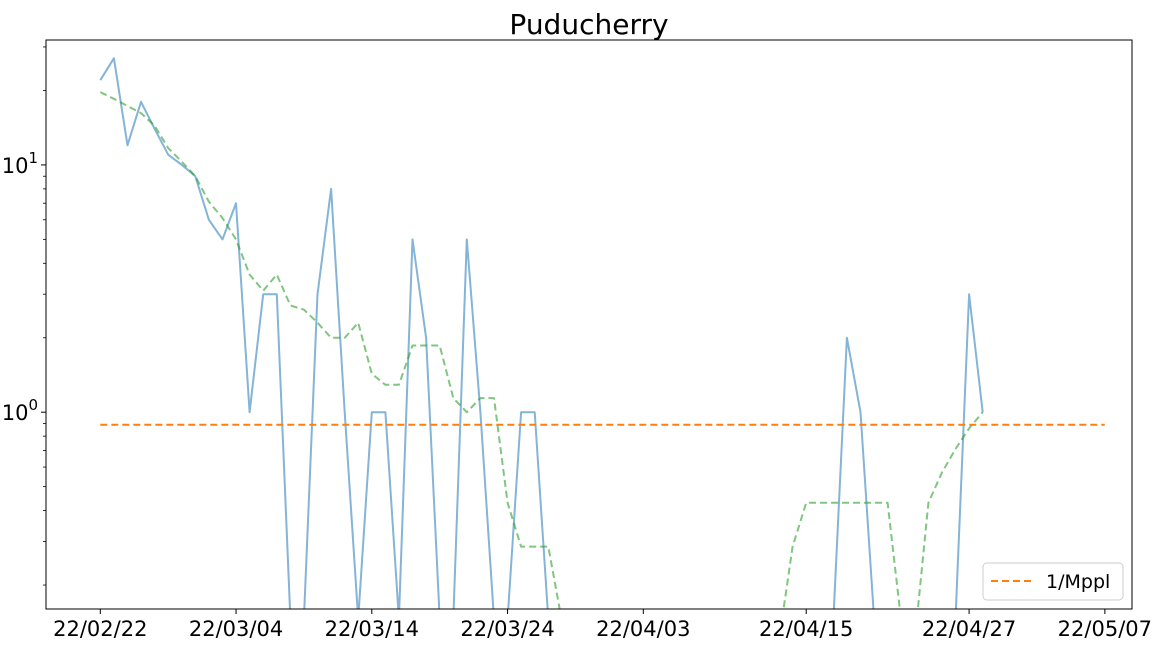 The height and width of the screenshot is (648, 1152). What do you see at coordinates (588, 24) in the screenshot?
I see `chart-title: Puducherry` at bounding box center [588, 24].